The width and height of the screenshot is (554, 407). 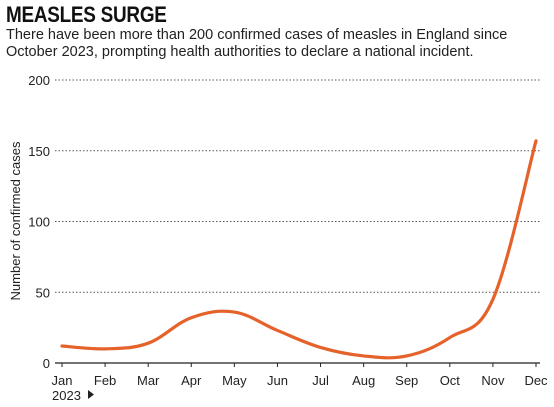 What do you see at coordinates (320, 380) in the screenshot?
I see `x-tick-label: Jul` at bounding box center [320, 380].